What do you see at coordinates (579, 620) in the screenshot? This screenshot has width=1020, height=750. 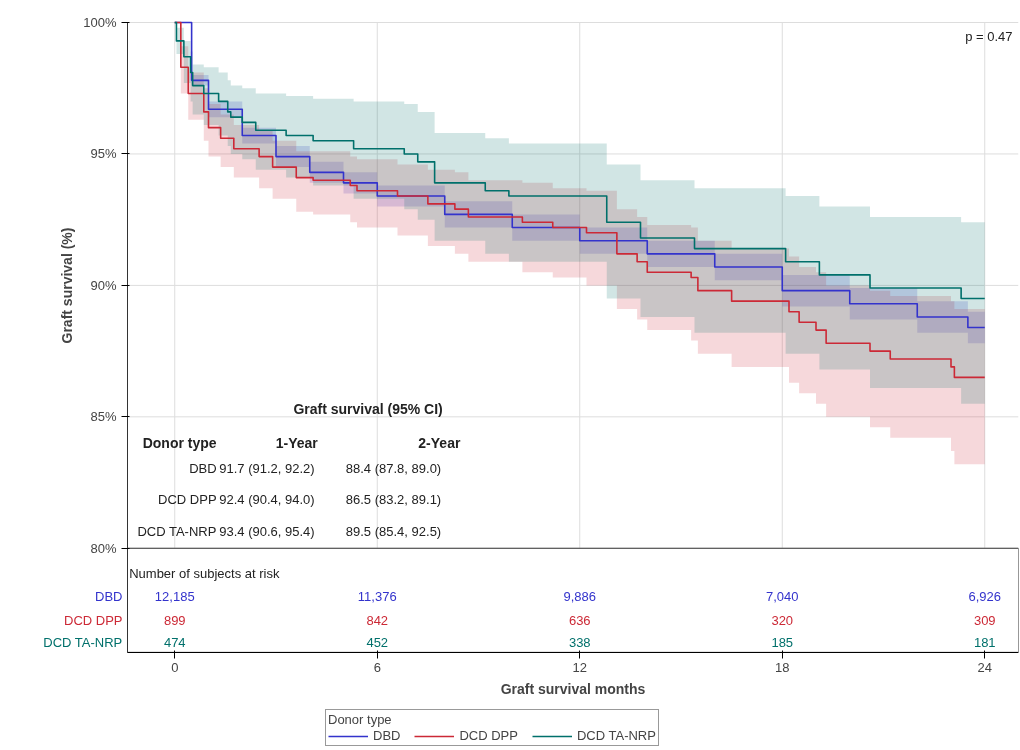 I see `text: 636` at bounding box center [579, 620].